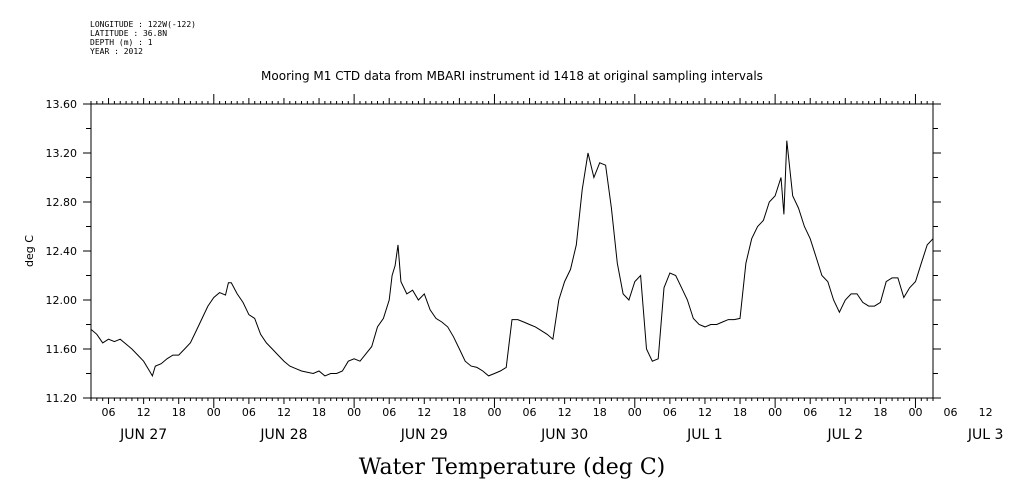  Describe the element at coordinates (424, 435) in the screenshot. I see `x-day-label: JUN 29` at that location.